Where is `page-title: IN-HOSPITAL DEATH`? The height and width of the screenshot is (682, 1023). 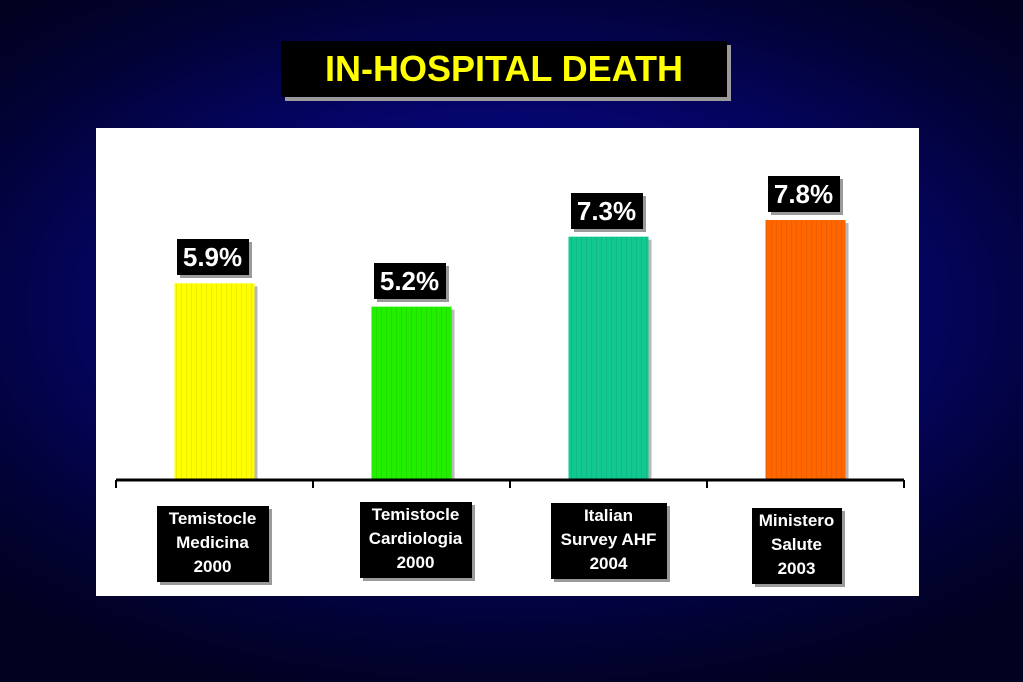 page-title: IN-HOSPITAL DEATH is located at coordinates (504, 69).